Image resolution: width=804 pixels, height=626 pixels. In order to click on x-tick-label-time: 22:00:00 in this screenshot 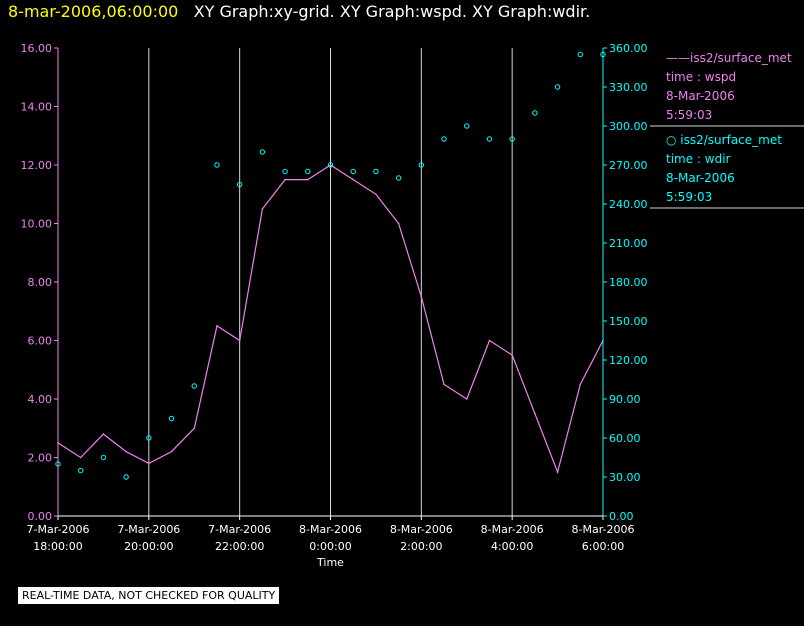, I will do `click(239, 546)`.